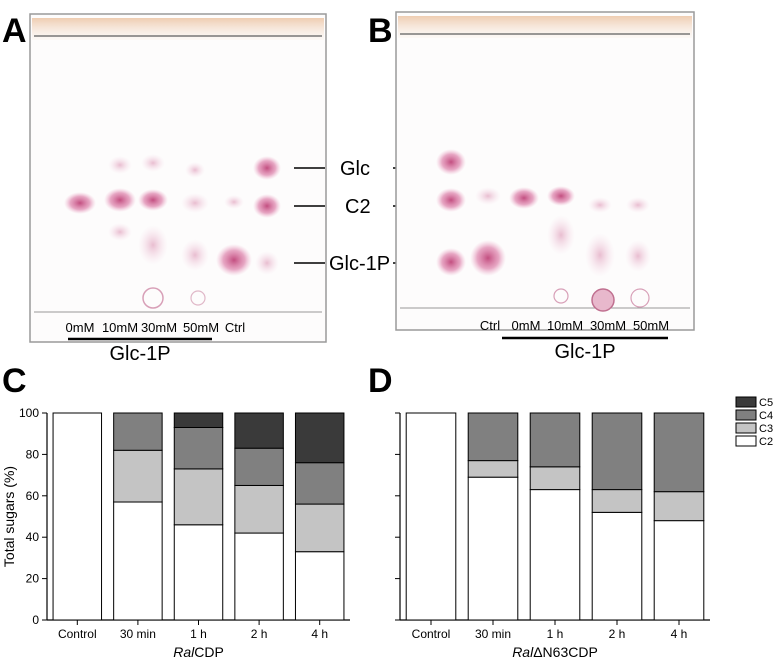 The width and height of the screenshot is (782, 664). I want to click on legend-swatch-c4, so click(746, 415).